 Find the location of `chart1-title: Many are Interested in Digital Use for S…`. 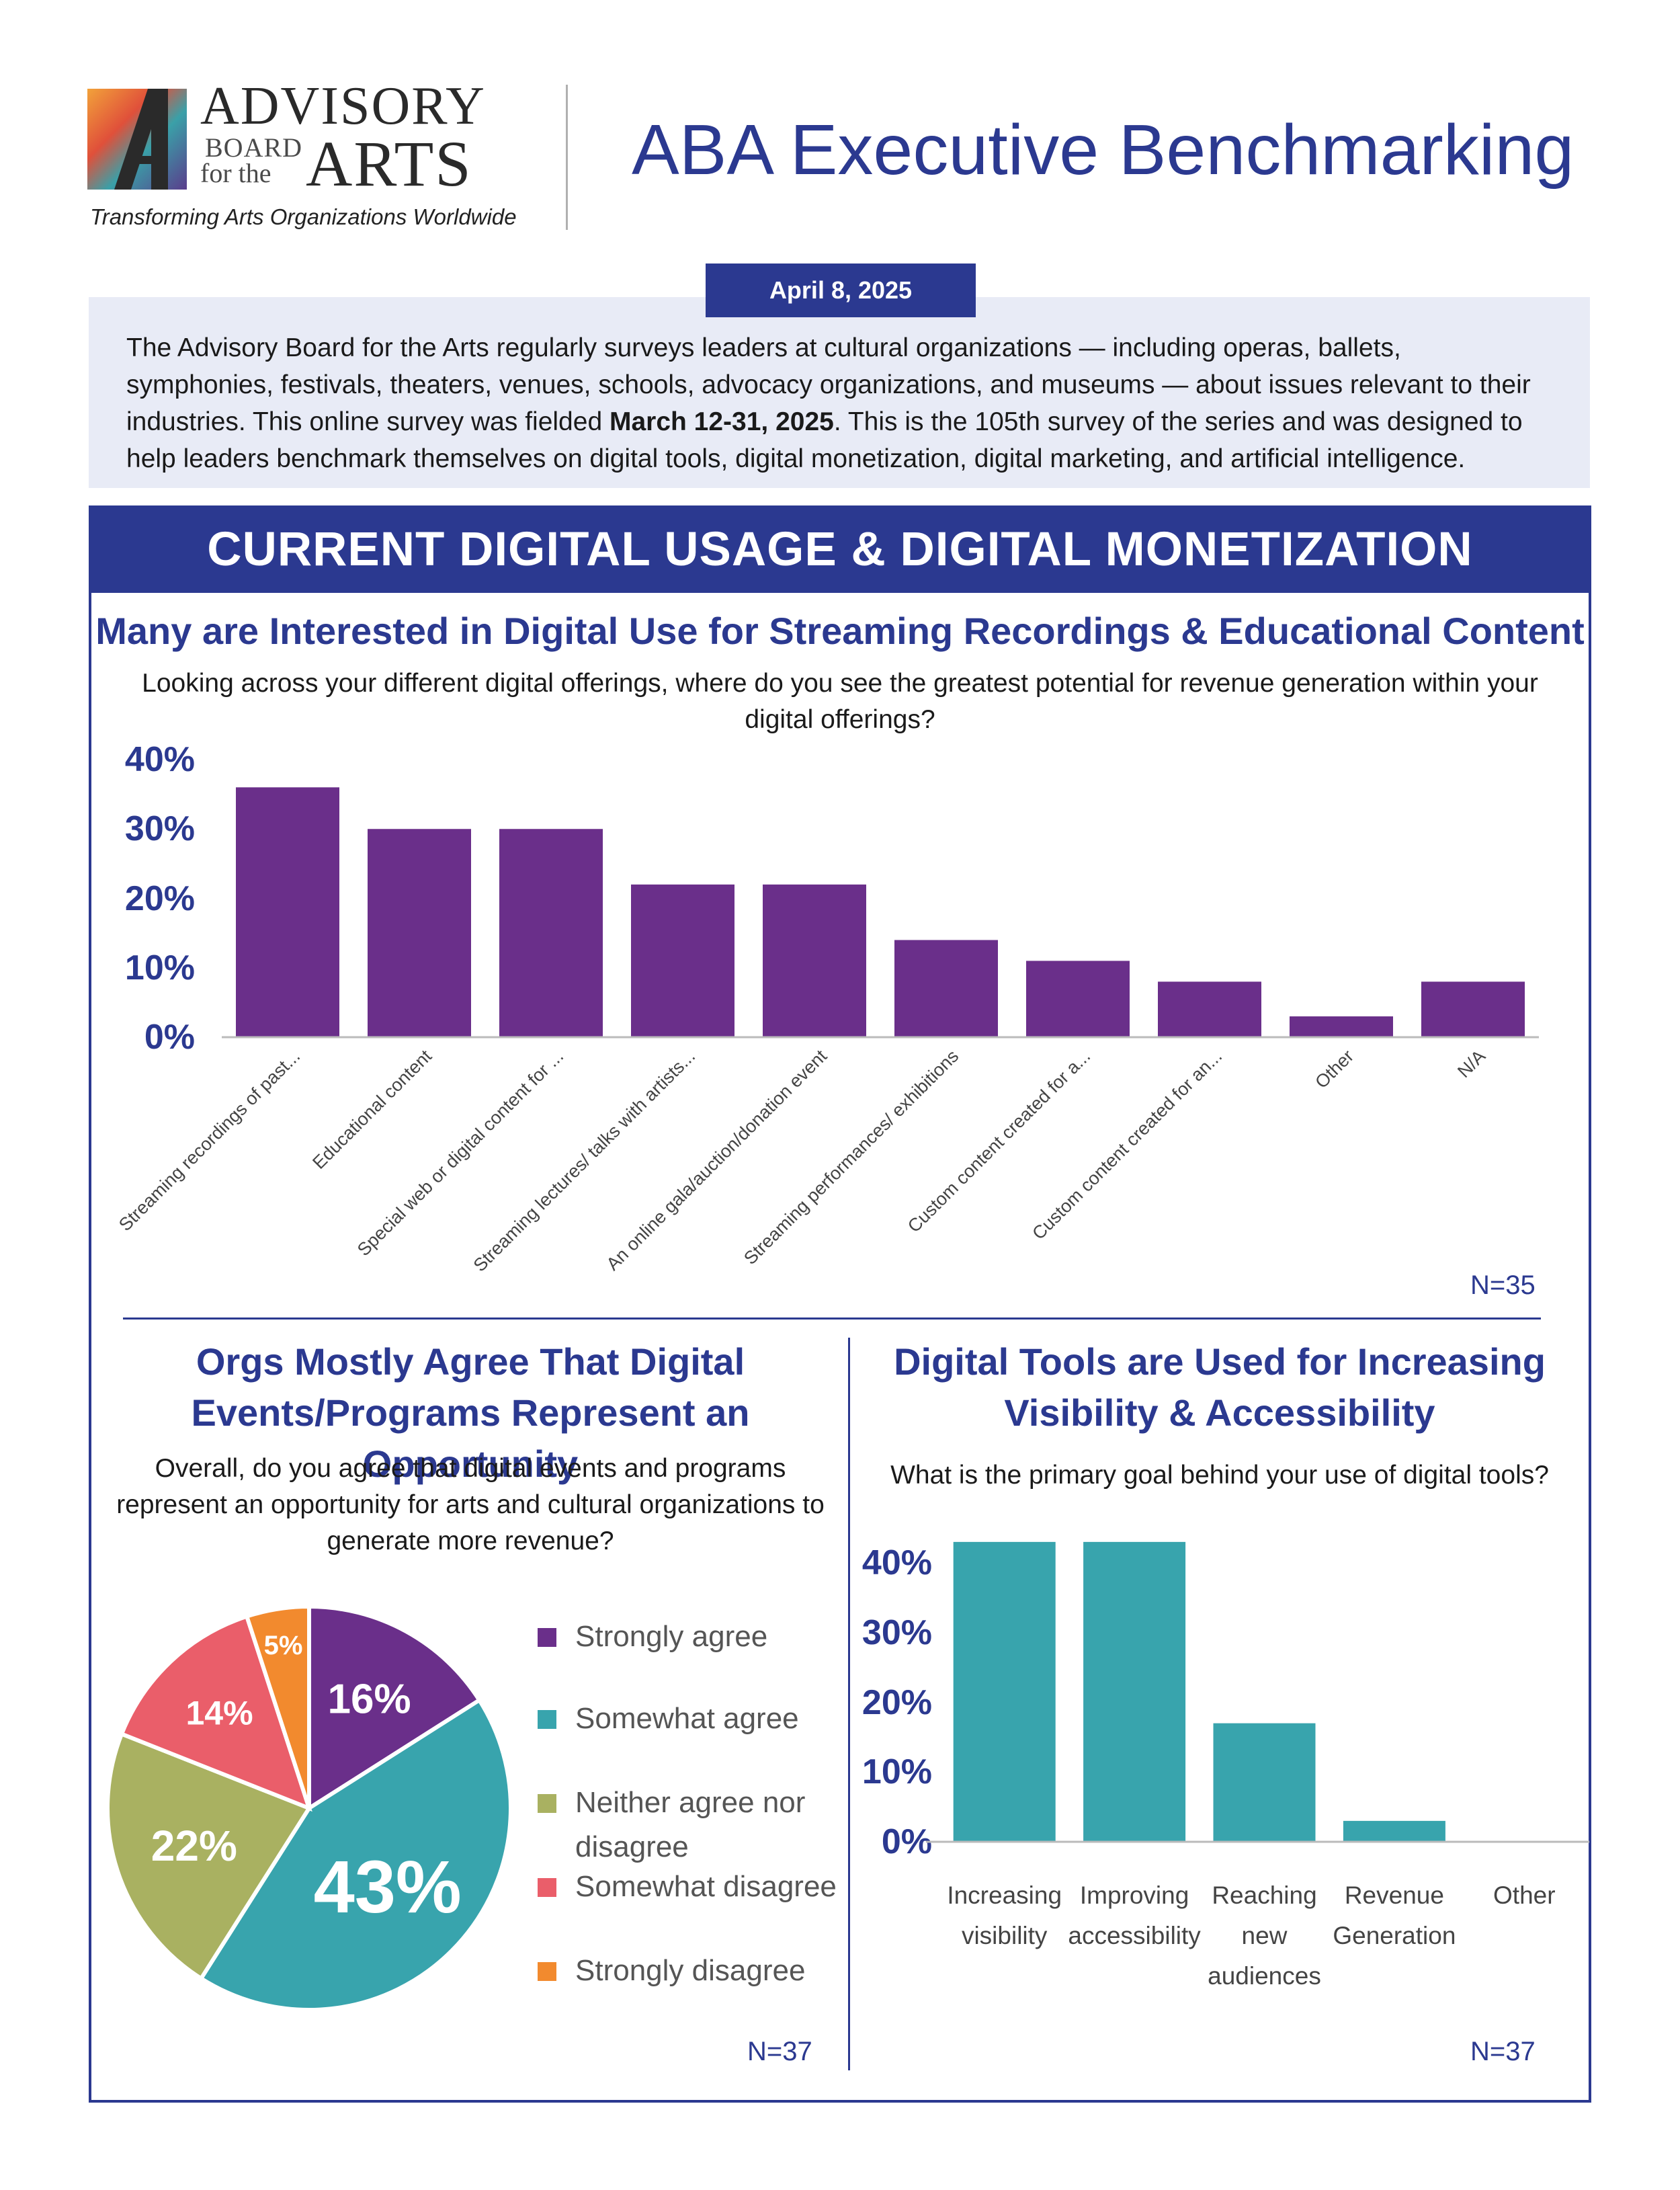

chart1-title: Many are Interested in Digital Use for S… is located at coordinates (840, 631).